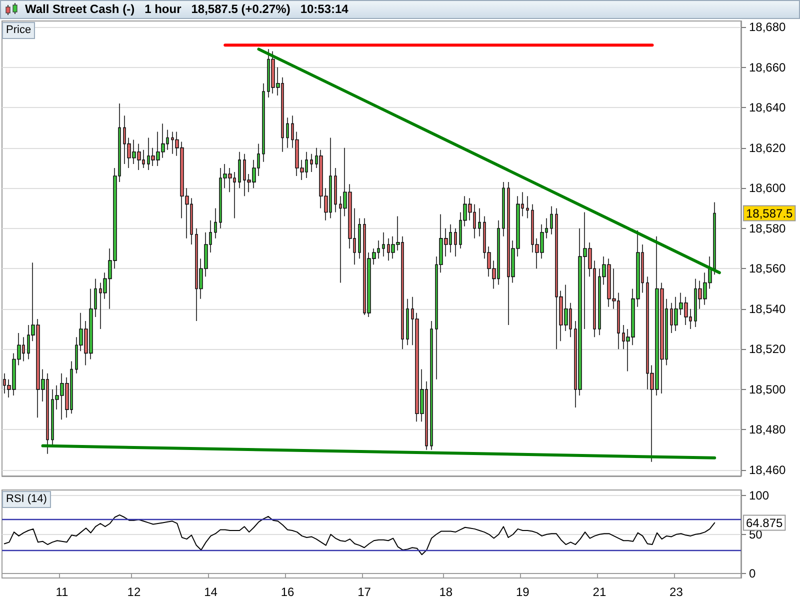 Image resolution: width=800 pixels, height=600 pixels. Describe the element at coordinates (677, 592) in the screenshot. I see `x-tick-label: 23` at that location.